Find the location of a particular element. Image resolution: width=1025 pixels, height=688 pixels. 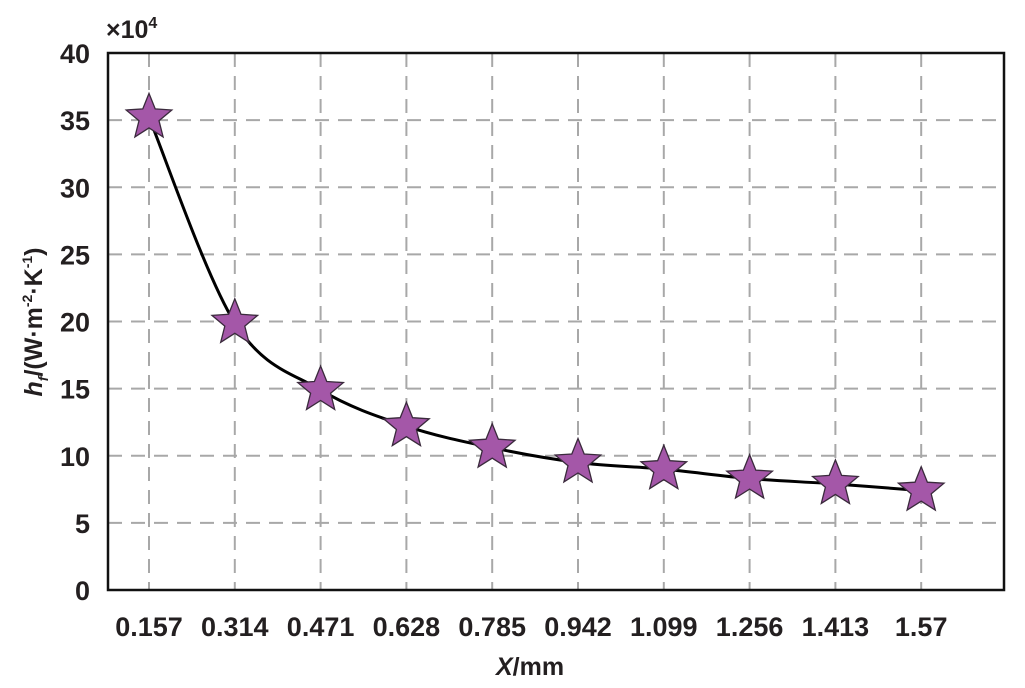

y-tick-label: 30 is located at coordinates (75, 188).